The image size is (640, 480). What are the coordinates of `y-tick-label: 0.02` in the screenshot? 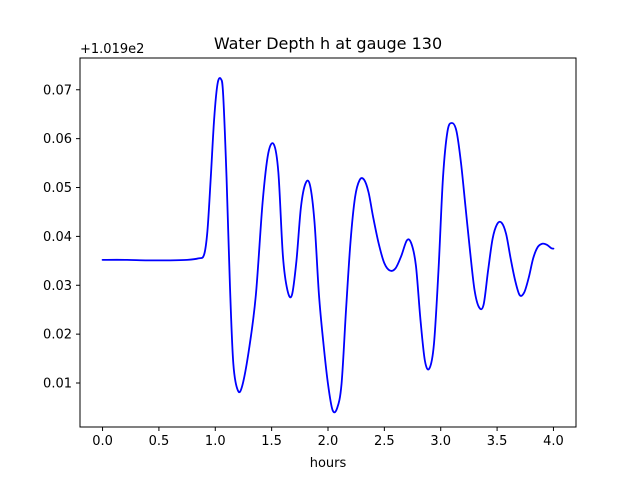 It's located at (57, 335).